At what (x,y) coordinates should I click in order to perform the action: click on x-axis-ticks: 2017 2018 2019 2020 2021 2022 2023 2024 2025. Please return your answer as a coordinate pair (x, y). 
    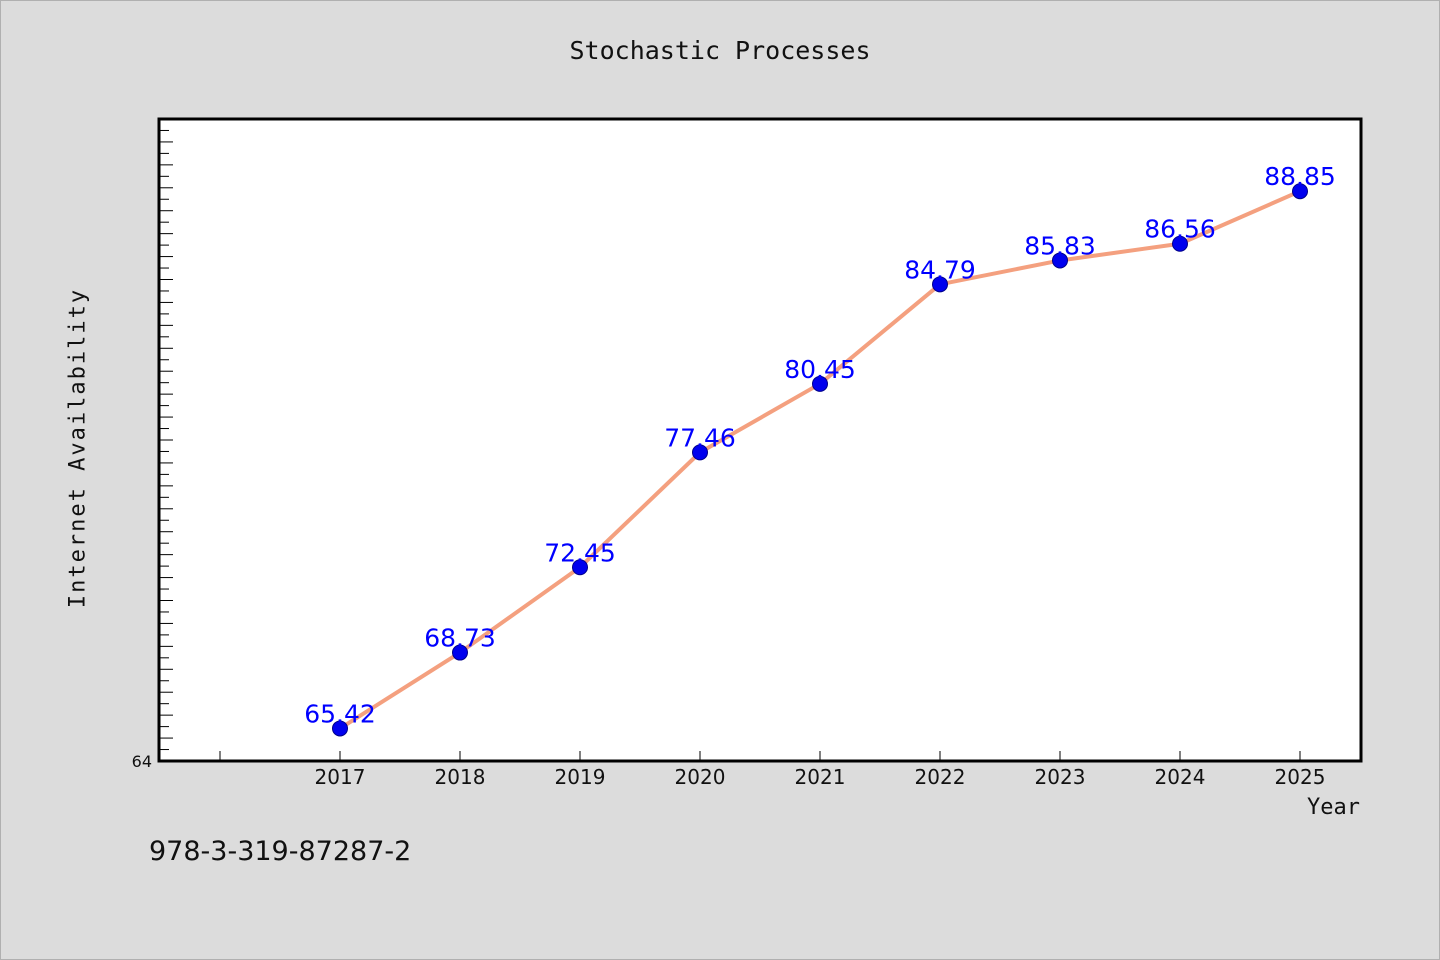
    Looking at the image, I should click on (772, 770).